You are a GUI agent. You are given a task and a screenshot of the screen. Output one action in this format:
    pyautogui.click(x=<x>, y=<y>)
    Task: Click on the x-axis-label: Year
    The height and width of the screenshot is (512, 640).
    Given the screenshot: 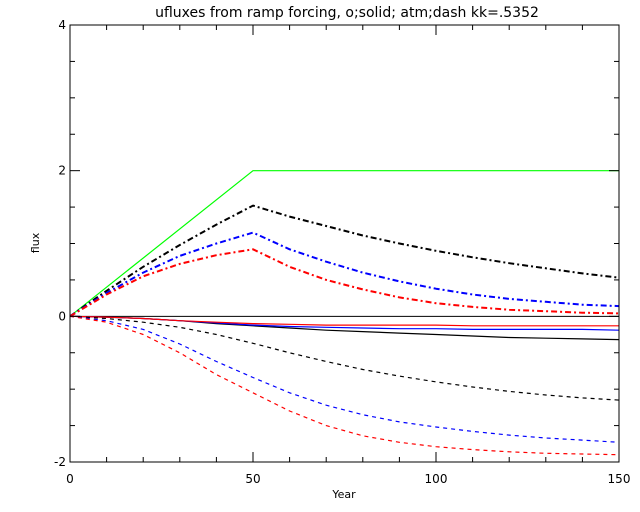 What is the action you would take?
    pyautogui.click(x=343, y=494)
    